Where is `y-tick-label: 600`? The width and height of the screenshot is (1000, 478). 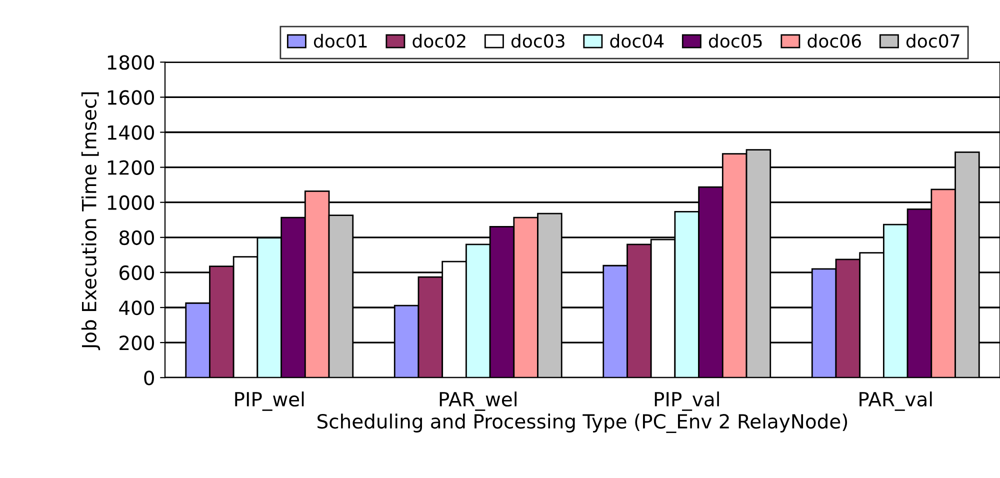
y-tick-label: 600 is located at coordinates (137, 272).